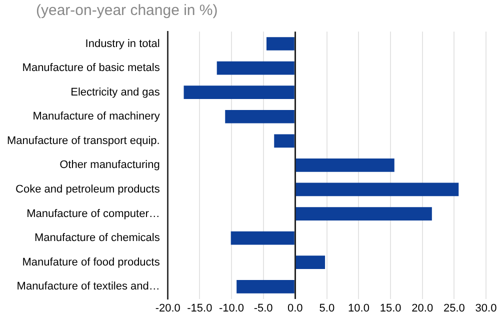 The height and width of the screenshot is (320, 500). Describe the element at coordinates (199, 308) in the screenshot. I see `x-tick-label: -15.0` at that location.